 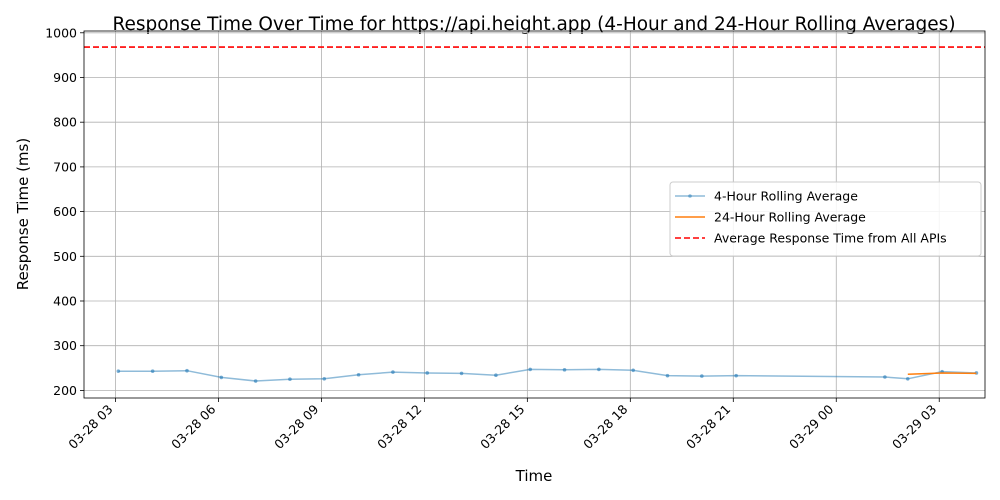 I want to click on legend-label-reference: Average Response Time from All APIs, so click(x=830, y=238).